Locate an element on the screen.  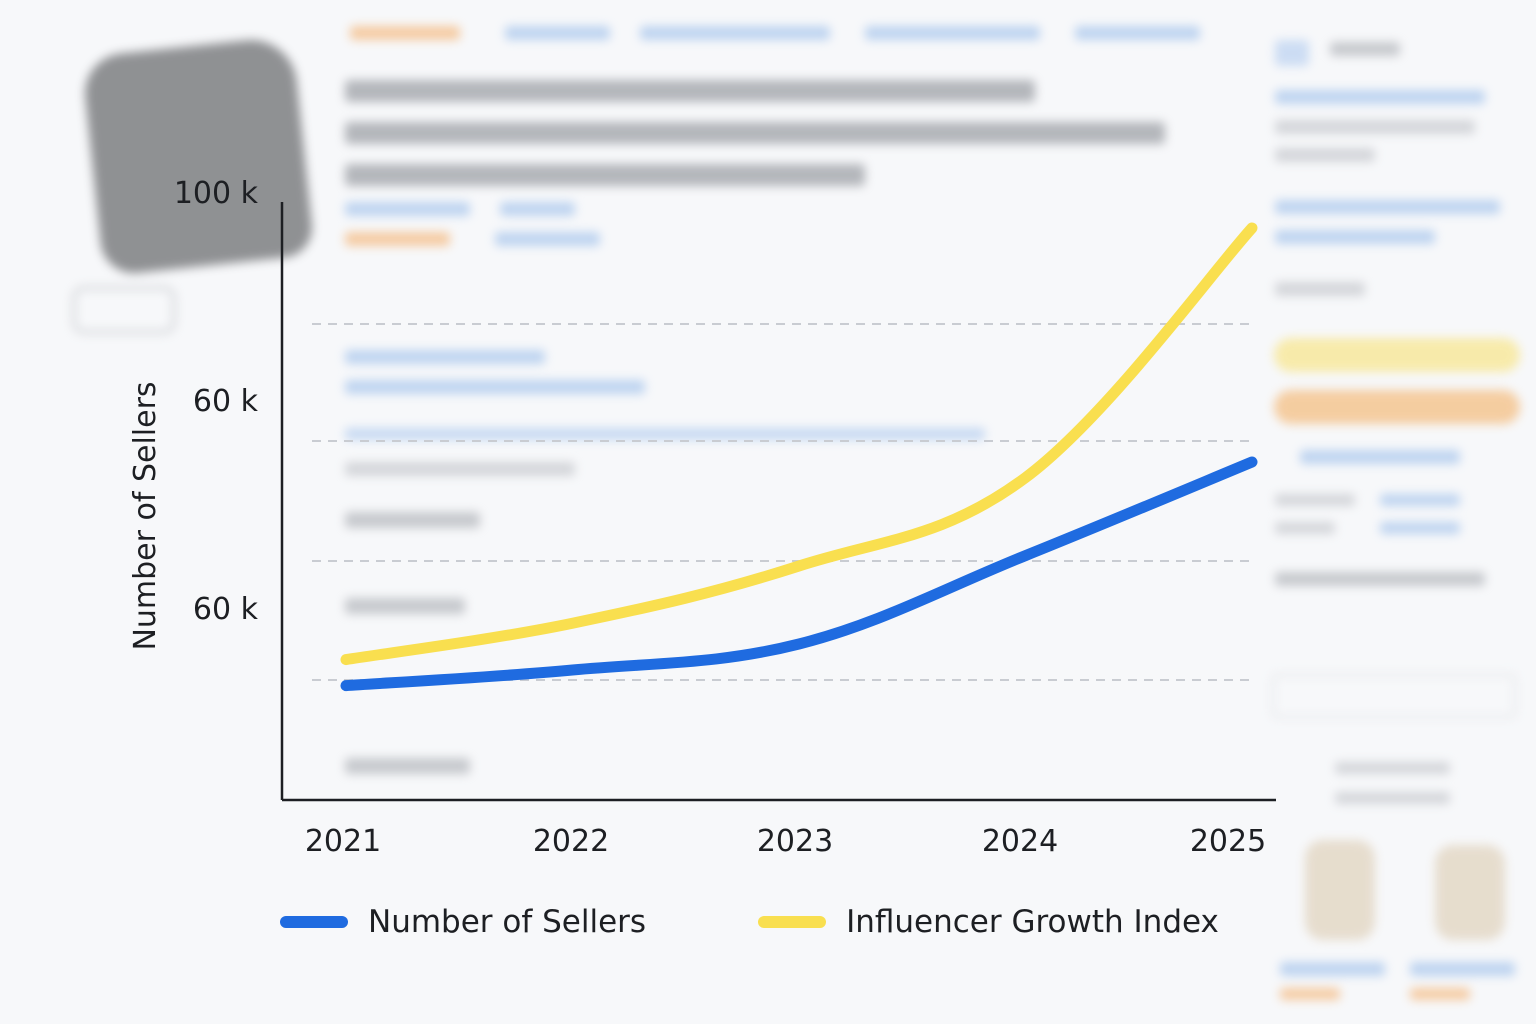
legend-label-influencer: Influencer Growth Index is located at coordinates (1032, 922).